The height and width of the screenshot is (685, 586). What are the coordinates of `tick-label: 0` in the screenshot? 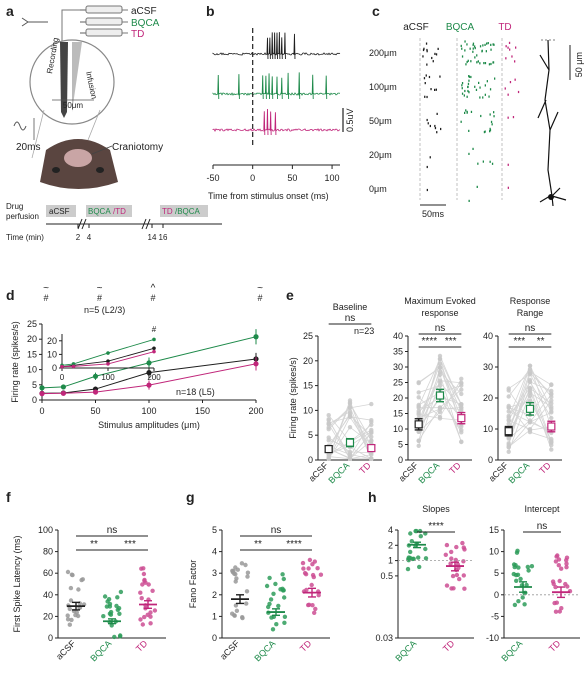 It's located at (496, 595).